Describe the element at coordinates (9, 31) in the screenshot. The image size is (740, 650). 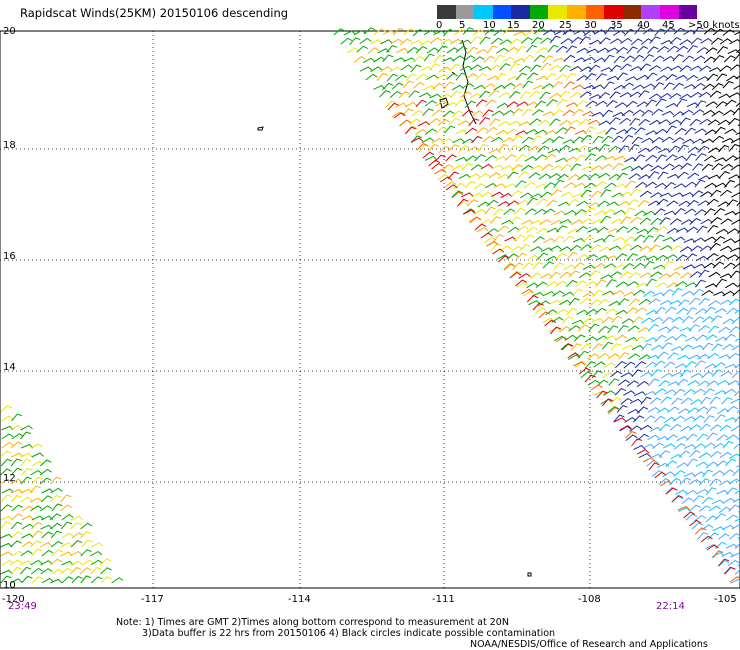
I see `y-tick-20: 20` at that location.